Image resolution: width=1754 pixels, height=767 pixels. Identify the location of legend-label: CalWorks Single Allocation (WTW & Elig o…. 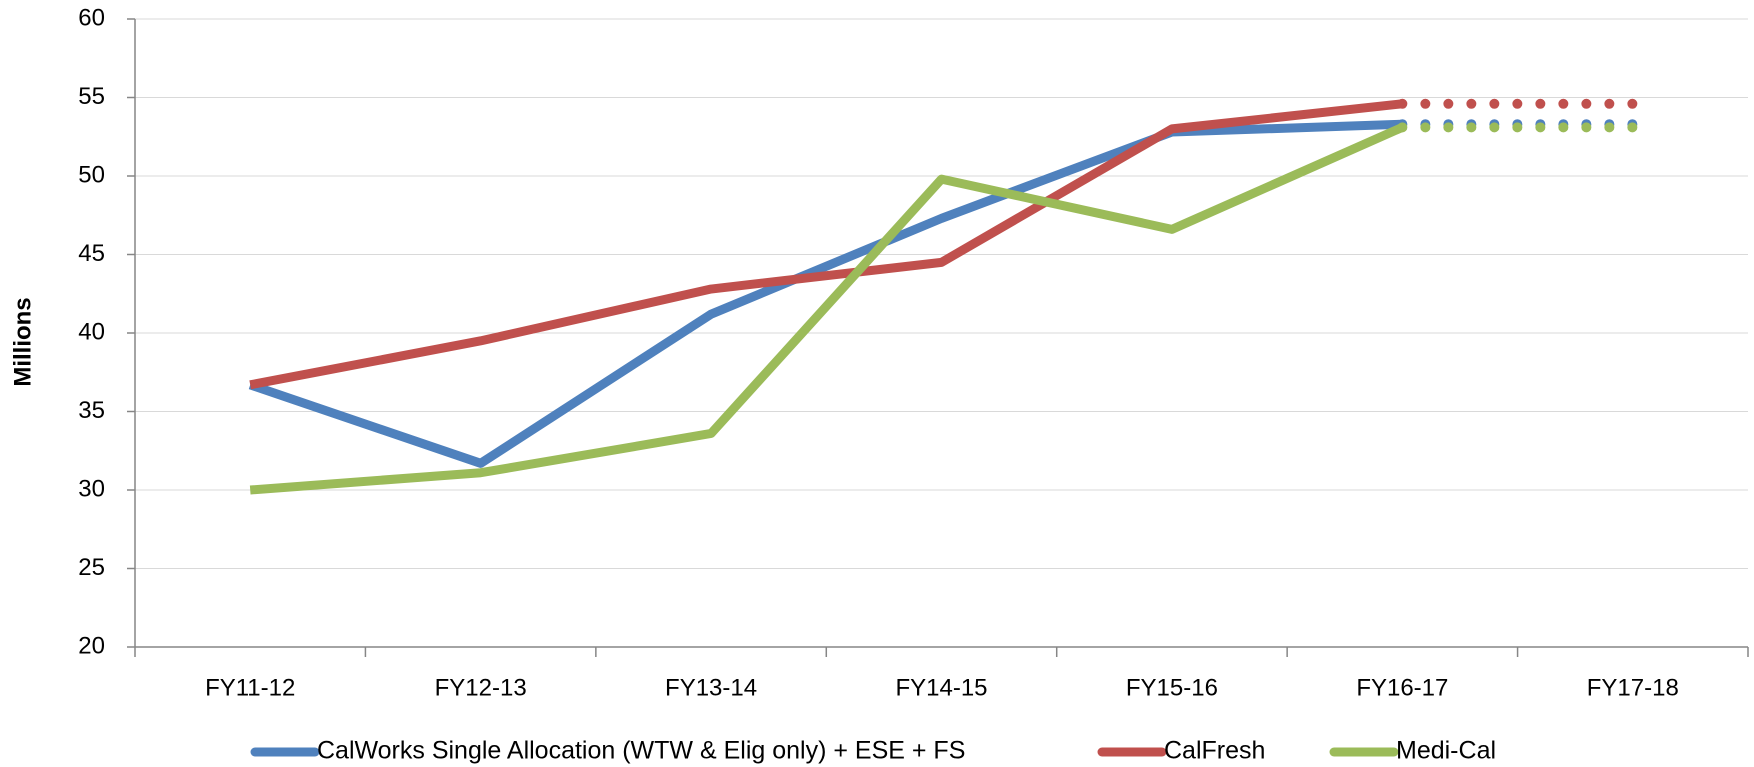
(641, 751).